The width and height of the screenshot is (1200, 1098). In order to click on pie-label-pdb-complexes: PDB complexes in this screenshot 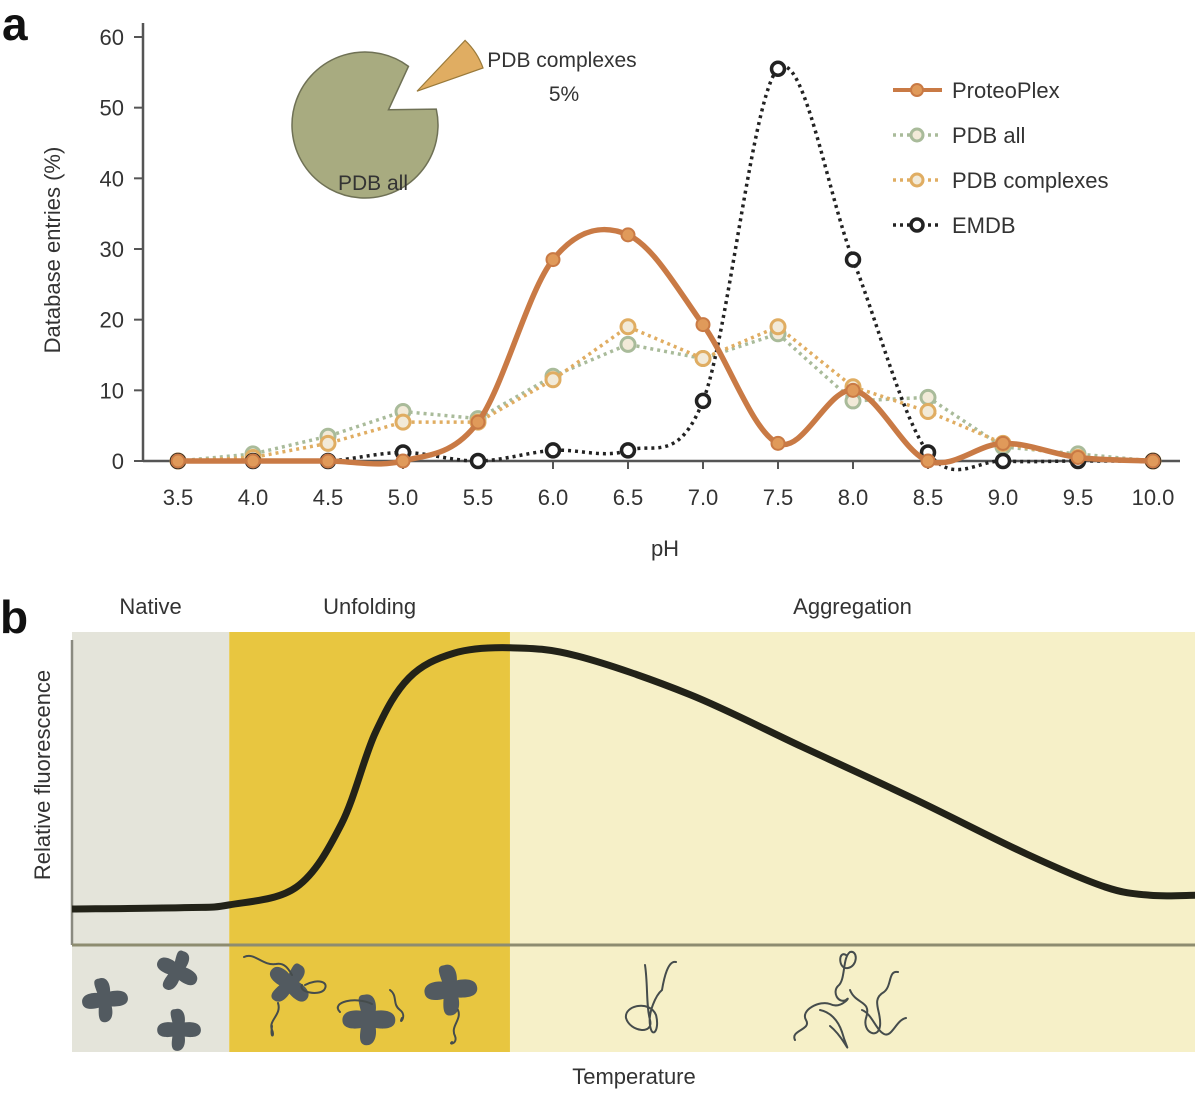, I will do `click(561, 60)`.